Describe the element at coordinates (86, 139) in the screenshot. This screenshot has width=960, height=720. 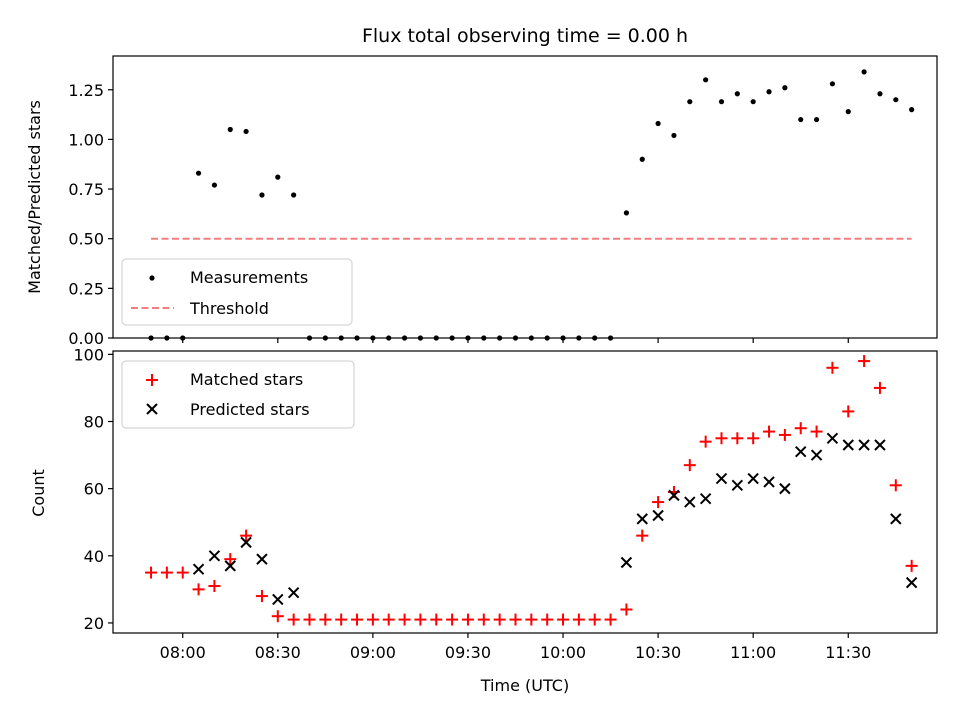
I see `top-y-tick-label: 1.00` at that location.